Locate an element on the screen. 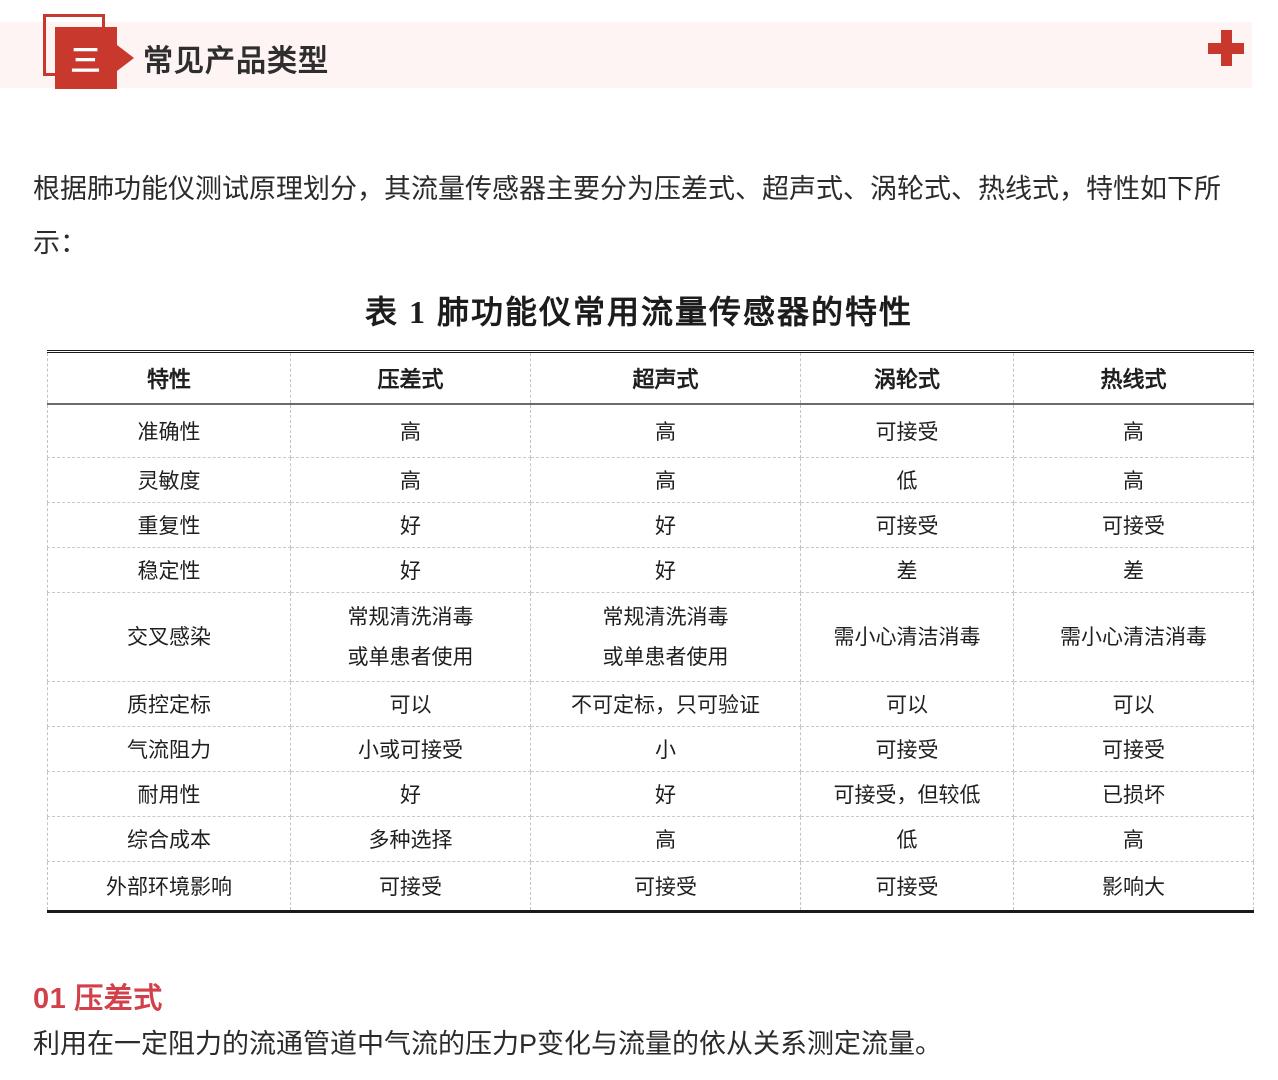 Image resolution: width=1278 pixels, height=1080 pixels. table-row-label: 交叉感染 is located at coordinates (169, 637).